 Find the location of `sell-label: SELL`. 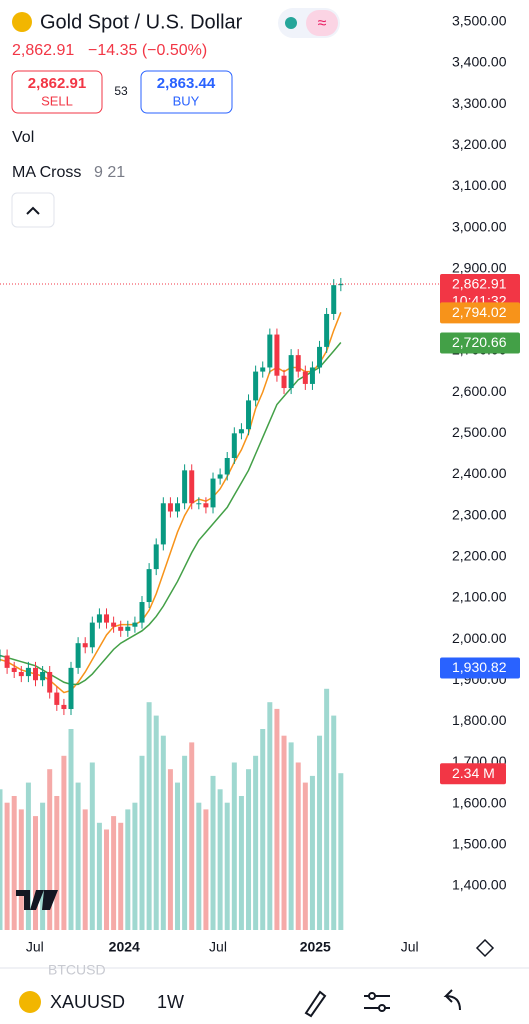

sell-label: SELL is located at coordinates (57, 100).